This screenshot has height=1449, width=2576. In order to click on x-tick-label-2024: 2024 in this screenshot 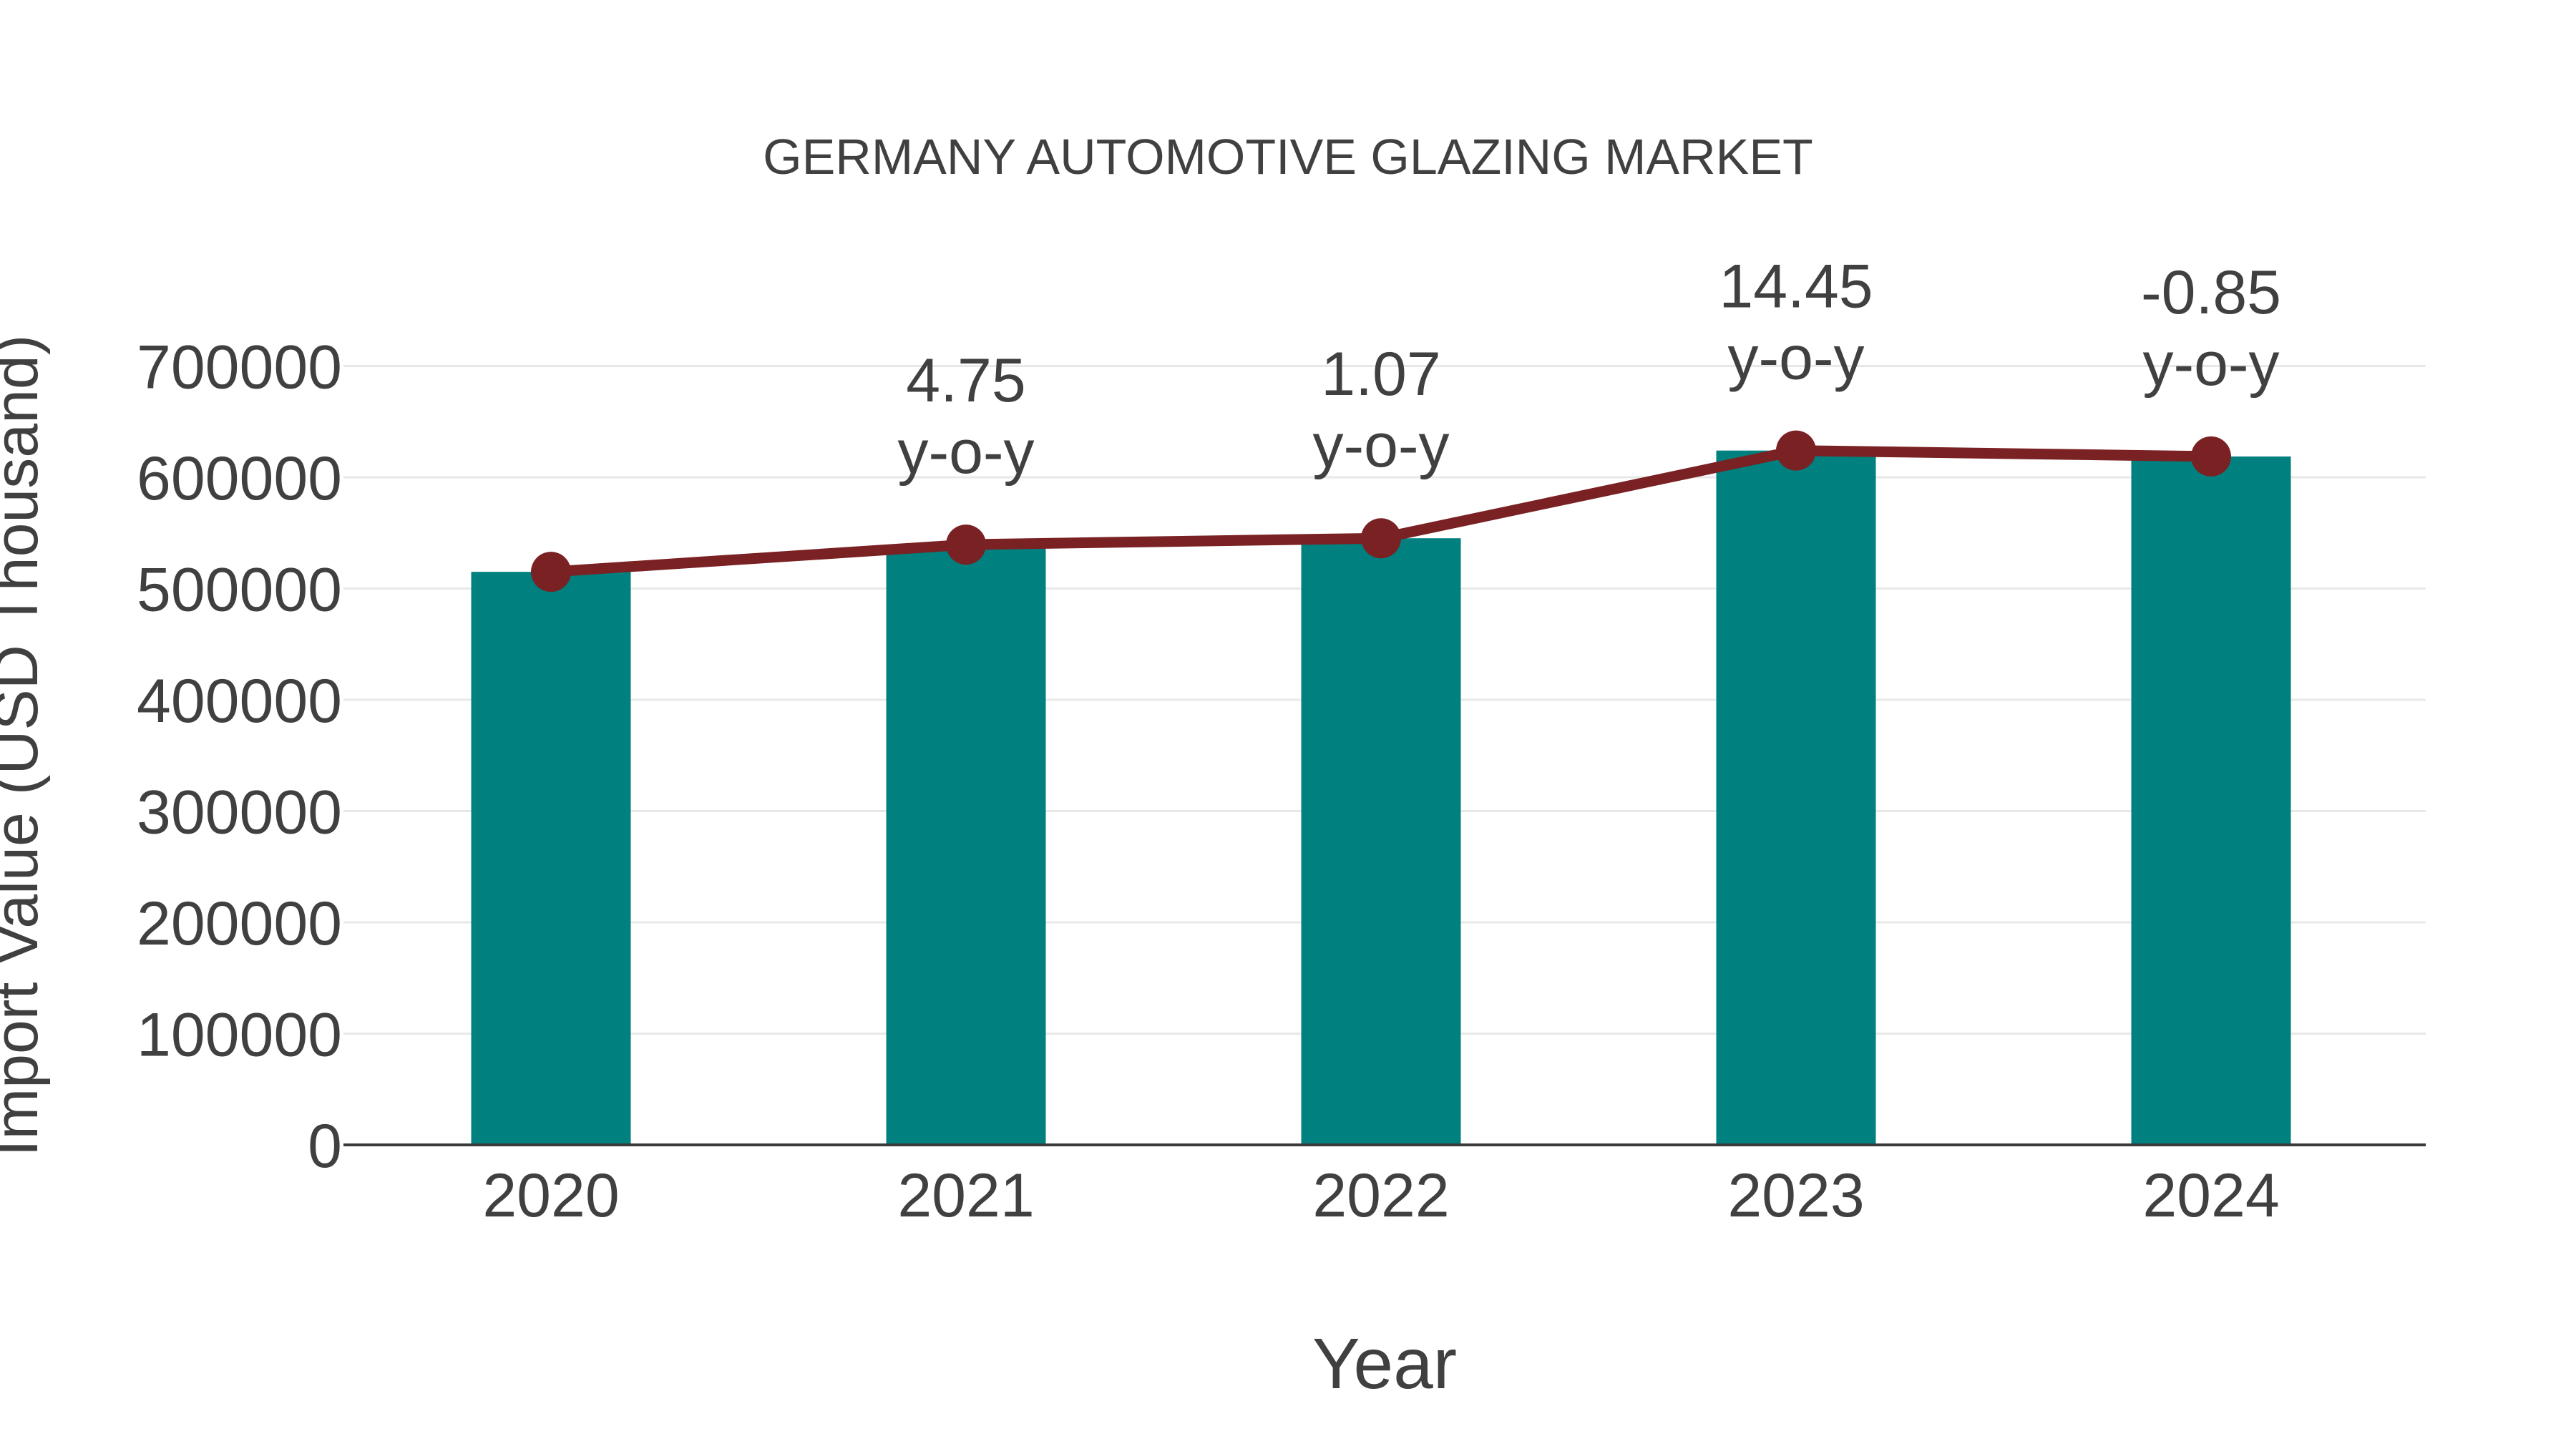, I will do `click(2210, 1195)`.